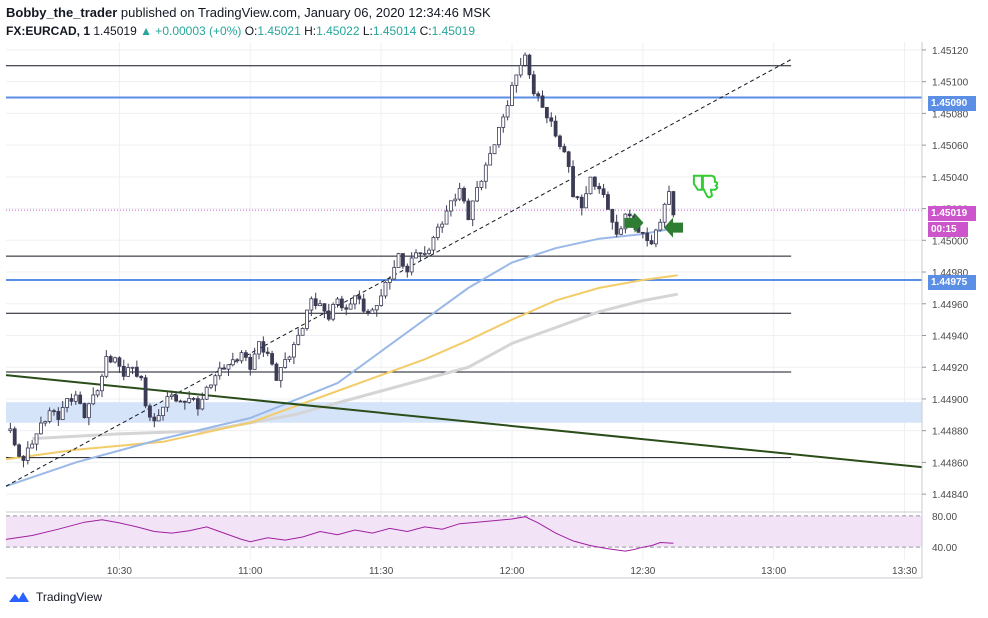 This screenshot has width=988, height=618. Describe the element at coordinates (338, 31) in the screenshot. I see `high-value: 1.45022` at that location.